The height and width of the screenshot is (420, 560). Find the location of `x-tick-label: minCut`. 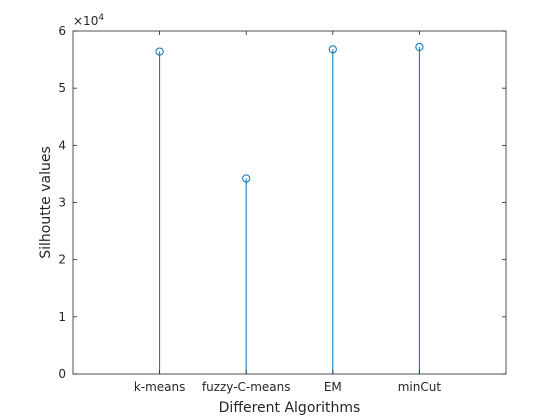

x-tick-label: minCut is located at coordinates (420, 387).